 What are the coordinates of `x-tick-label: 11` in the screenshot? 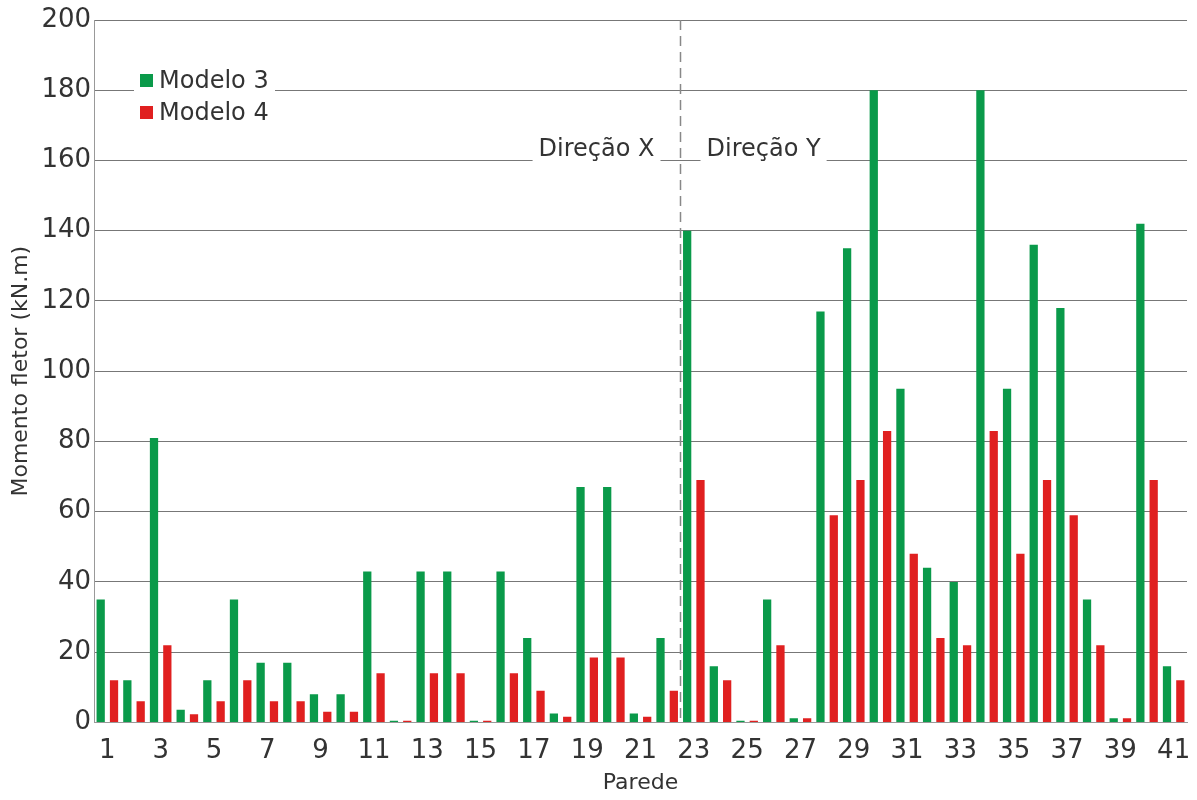 It's located at (374, 748).